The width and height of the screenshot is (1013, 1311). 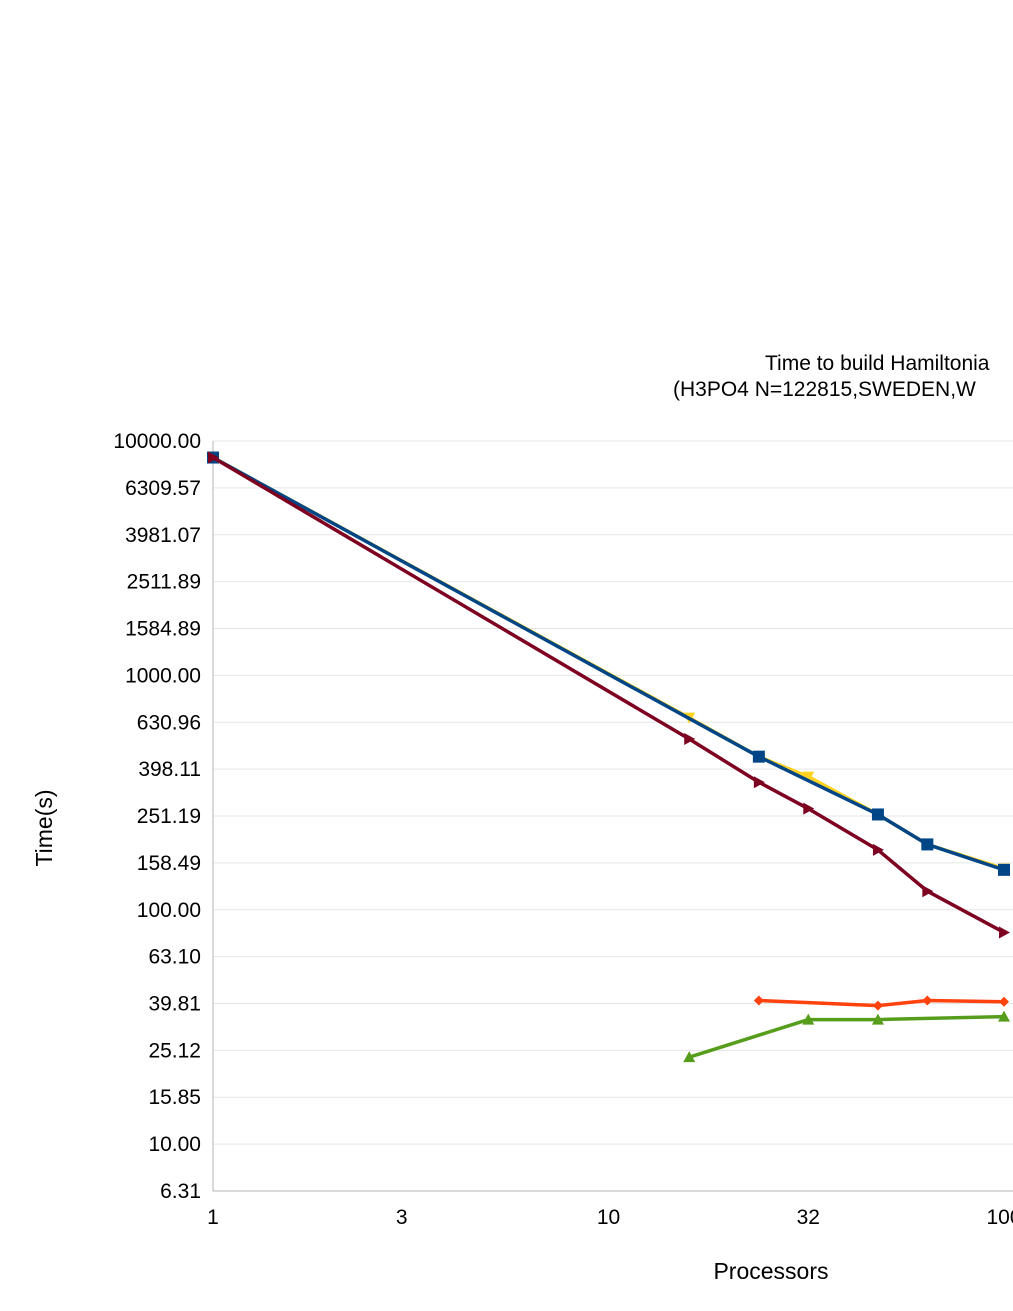 I want to click on x-tick-labels: 1 3 10 32 100, so click(x=610, y=1217).